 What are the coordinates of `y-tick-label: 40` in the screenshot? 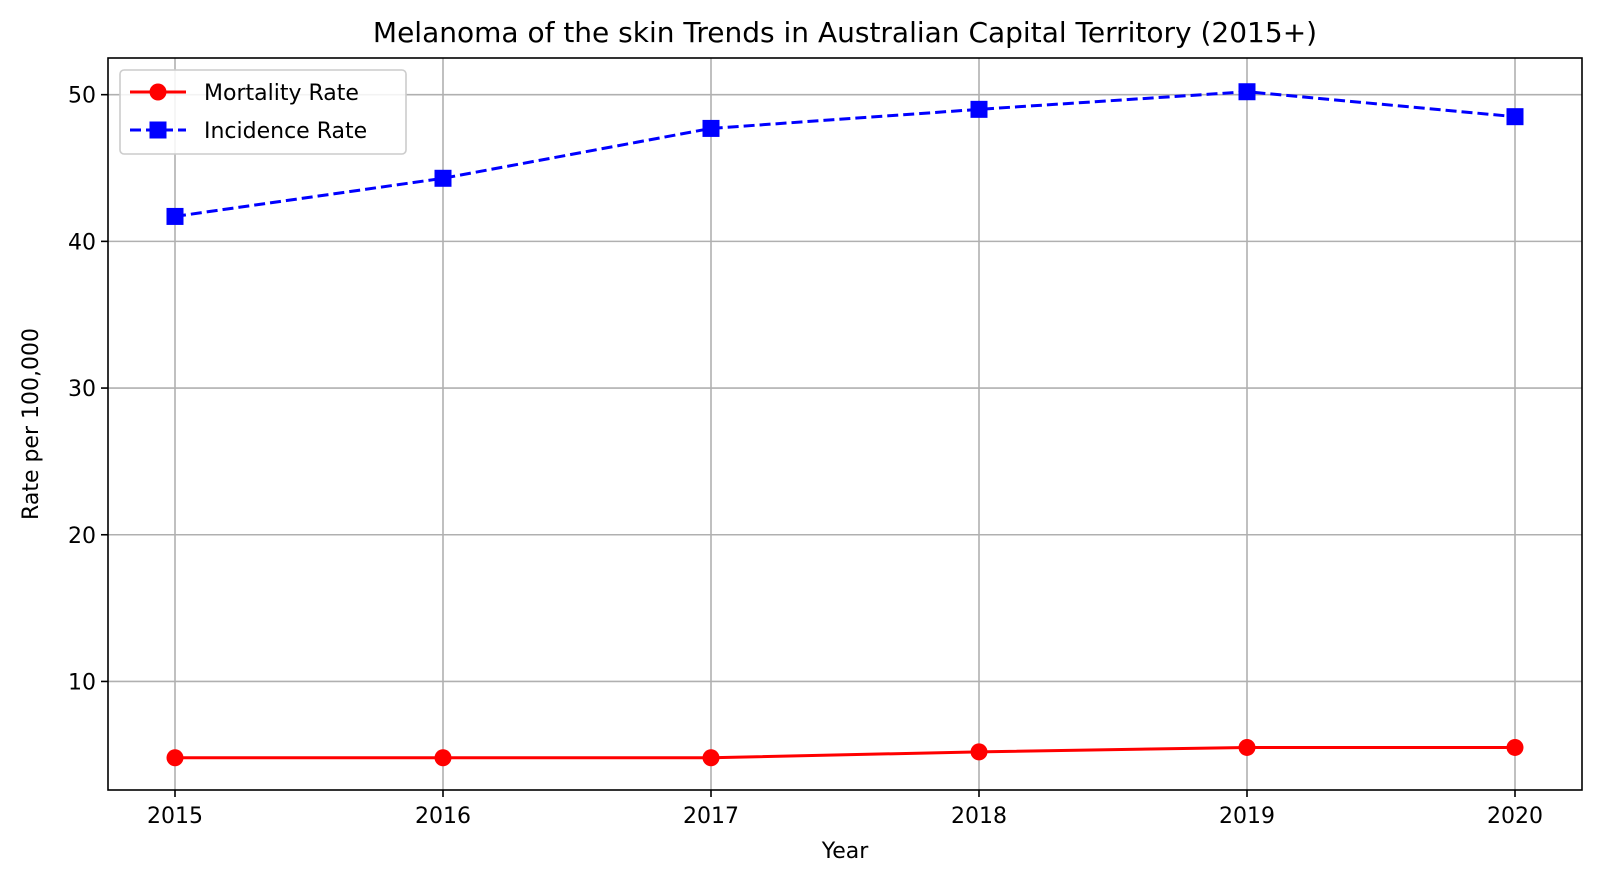 It's located at (82, 242).